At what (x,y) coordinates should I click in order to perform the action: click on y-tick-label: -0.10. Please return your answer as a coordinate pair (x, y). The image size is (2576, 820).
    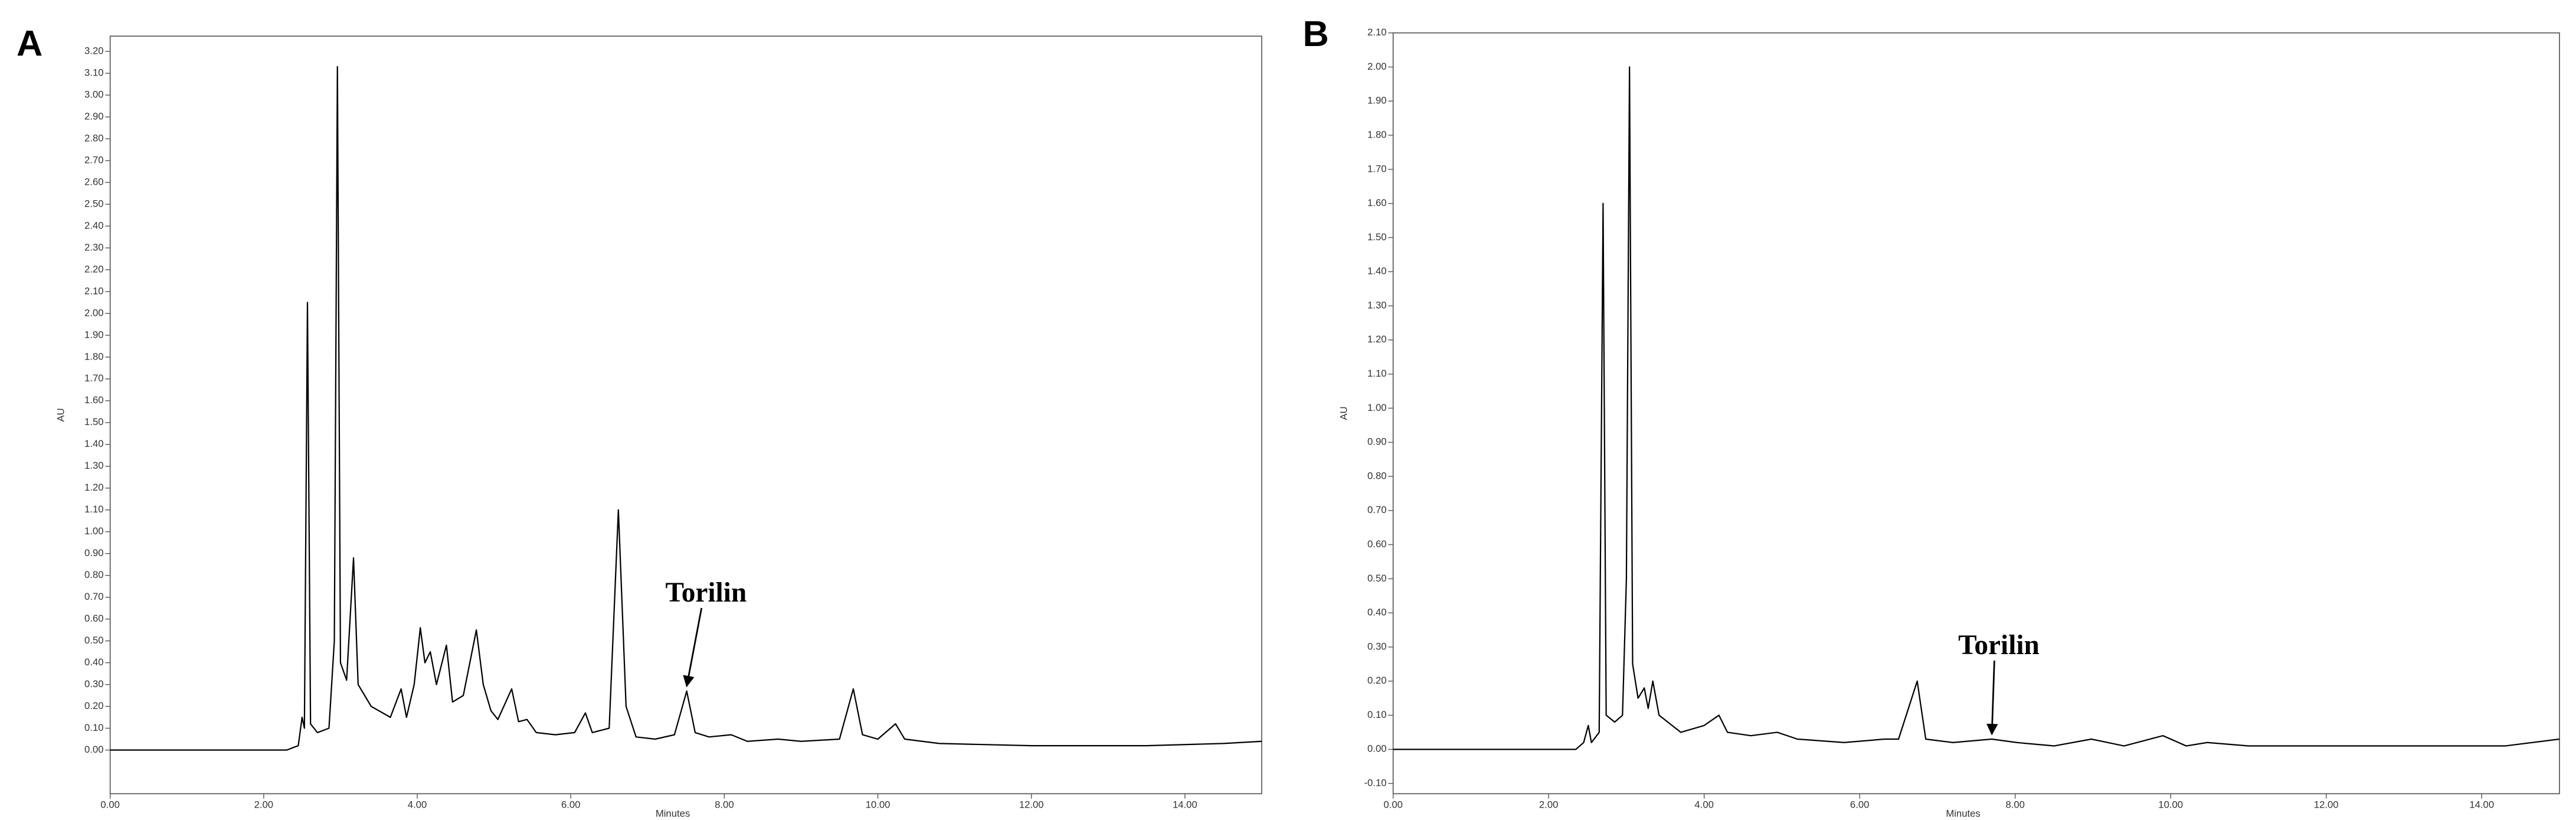
    Looking at the image, I should click on (1375, 783).